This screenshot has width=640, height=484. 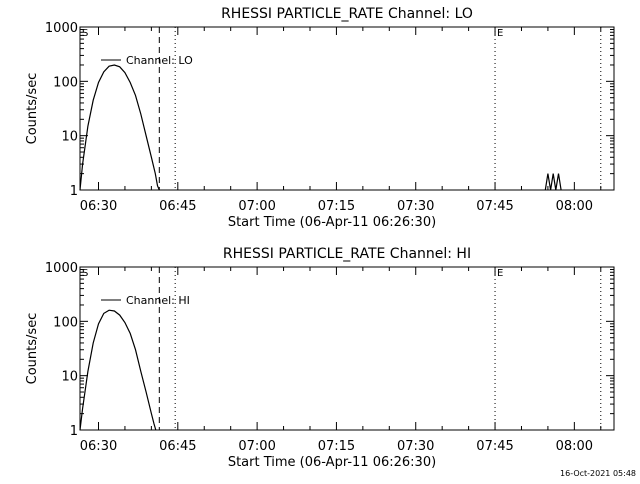 What do you see at coordinates (347, 14) in the screenshot?
I see `chart-title: RHESSI PARTICLE_RATE Channel: LO` at bounding box center [347, 14].